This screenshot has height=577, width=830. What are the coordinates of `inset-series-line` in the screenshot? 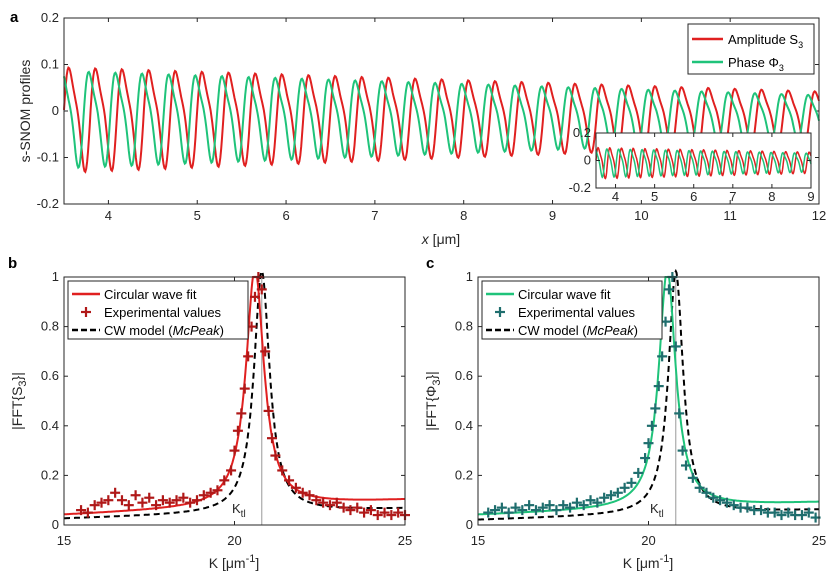 It's located at (703, 163).